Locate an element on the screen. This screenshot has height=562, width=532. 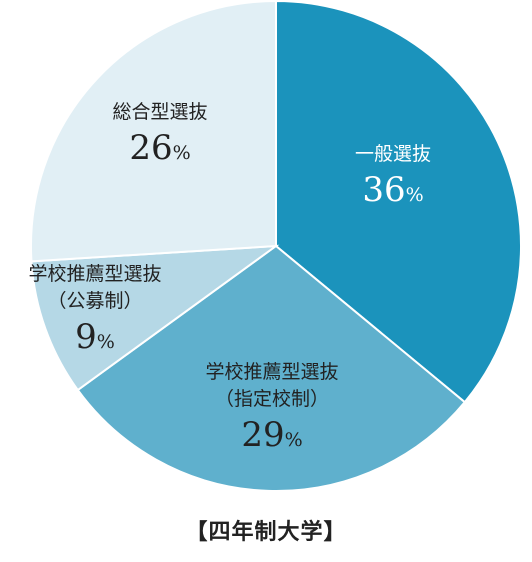
slice-value-1: 36% is located at coordinates (392, 190).